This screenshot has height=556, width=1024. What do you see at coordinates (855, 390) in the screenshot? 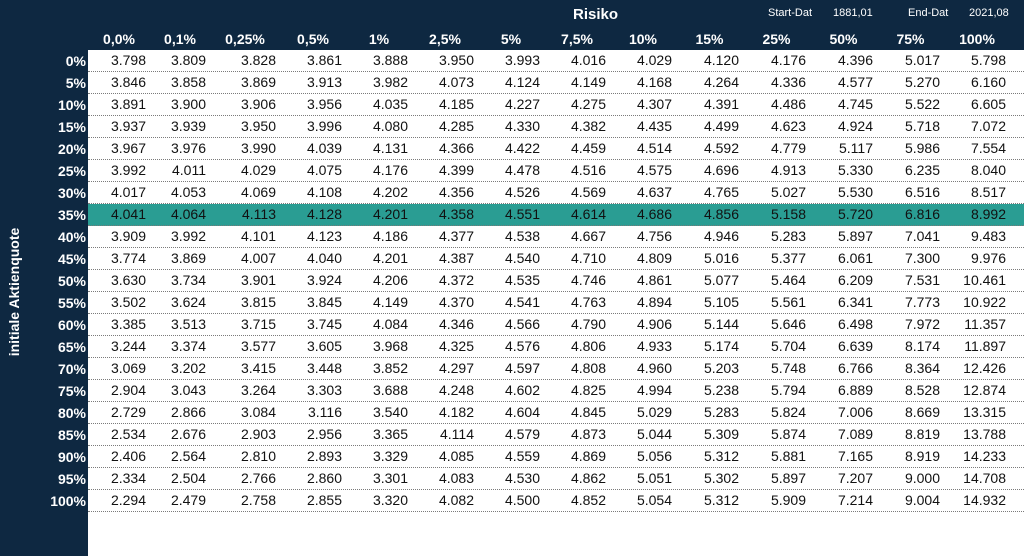
I see `table-cell: 6.889` at bounding box center [855, 390].